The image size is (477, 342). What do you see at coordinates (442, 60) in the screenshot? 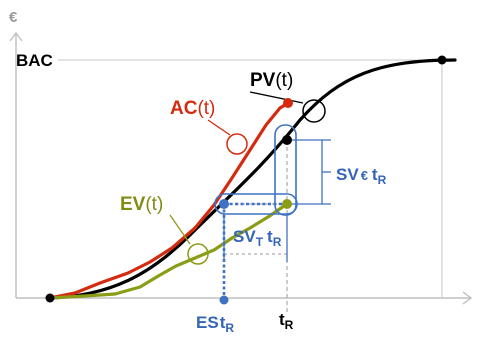
I see `bac-end-point` at bounding box center [442, 60].